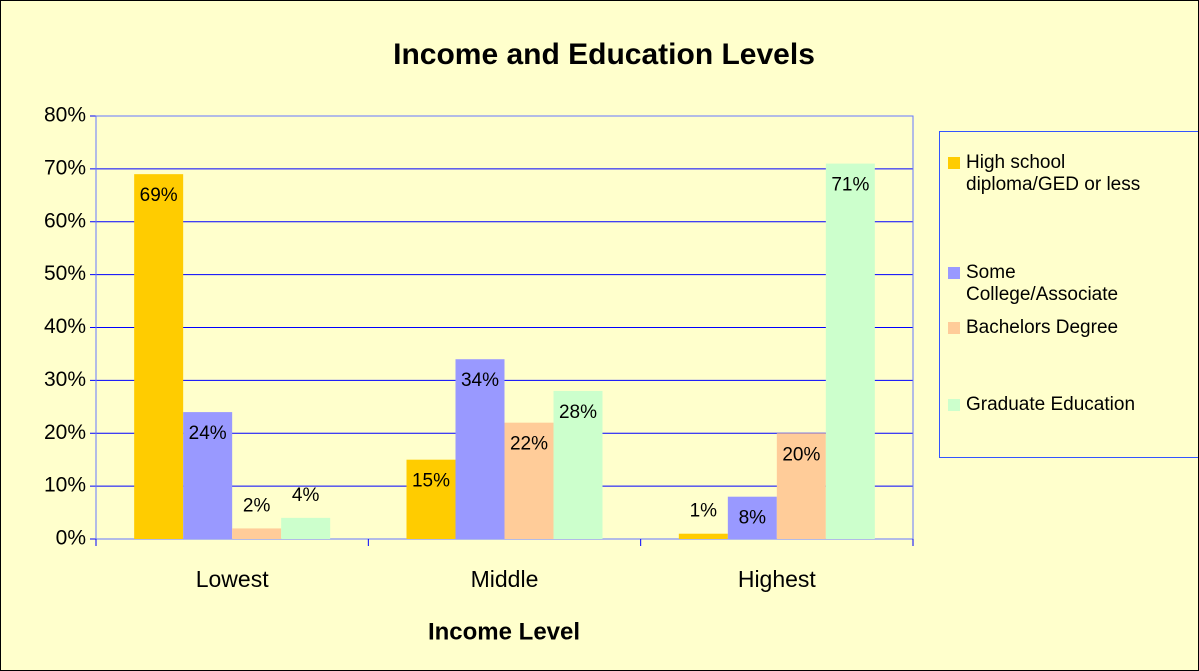  Describe the element at coordinates (65, 379) in the screenshot. I see `y-tick-label: 30%` at that location.